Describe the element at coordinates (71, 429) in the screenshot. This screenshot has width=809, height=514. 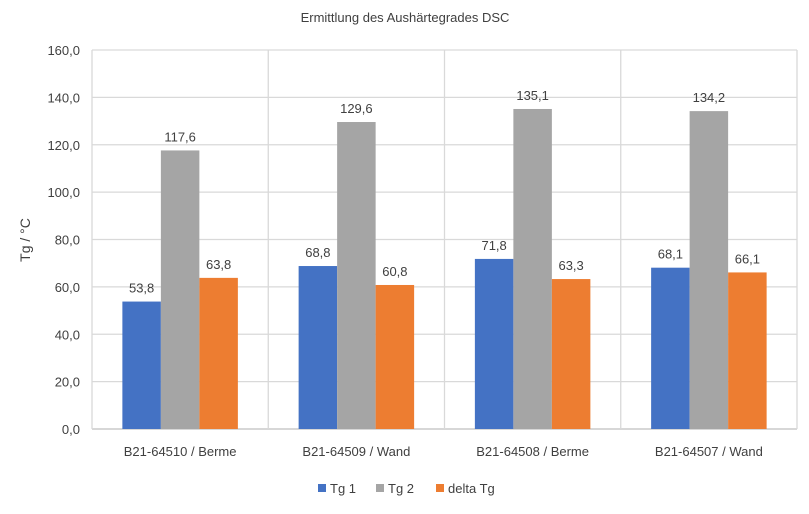
I see `y-tick-label: 0,0` at that location.